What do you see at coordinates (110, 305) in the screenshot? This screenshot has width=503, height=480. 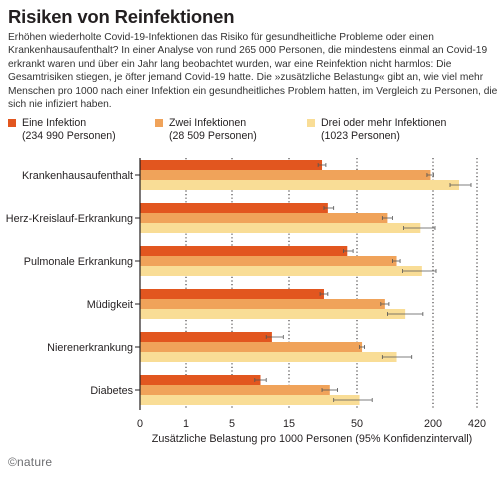 I see `category-label: Müdigkeit` at bounding box center [110, 305].